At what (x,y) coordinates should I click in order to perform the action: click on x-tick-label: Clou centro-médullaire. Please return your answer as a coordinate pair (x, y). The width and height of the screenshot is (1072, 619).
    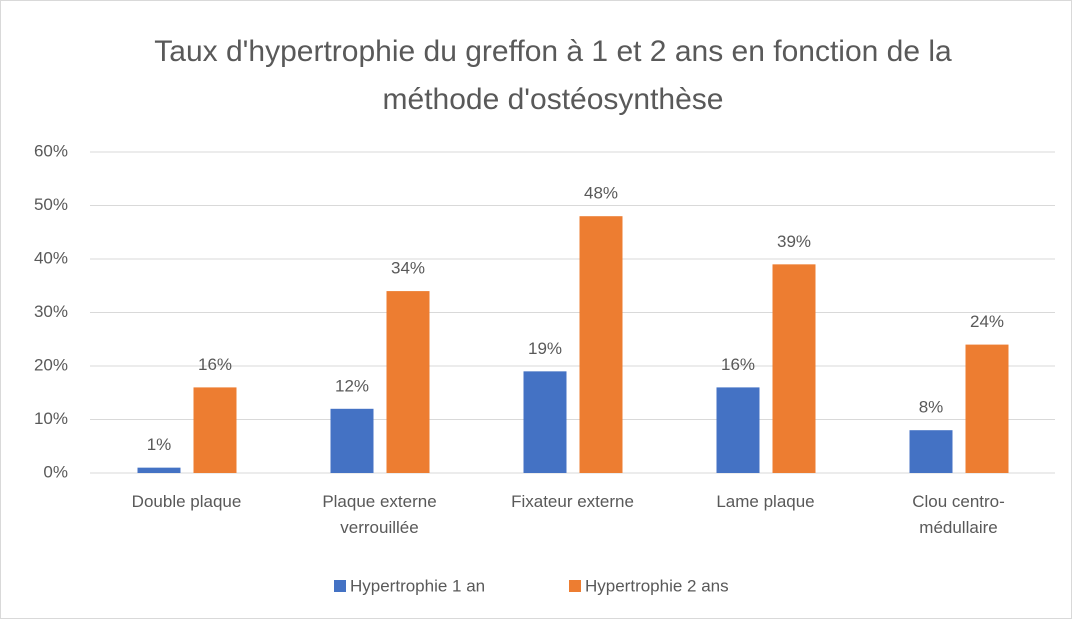
    Looking at the image, I should click on (958, 514).